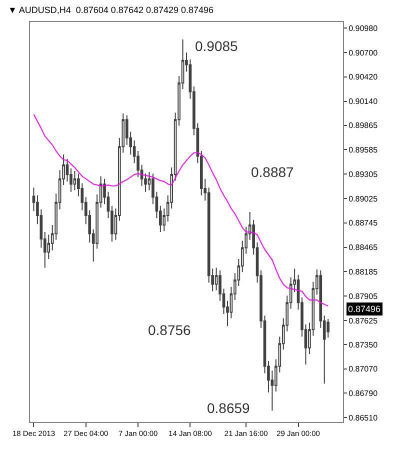 This screenshot has height=450, width=399. I want to click on y-tick-label: 0.90980, so click(363, 28).